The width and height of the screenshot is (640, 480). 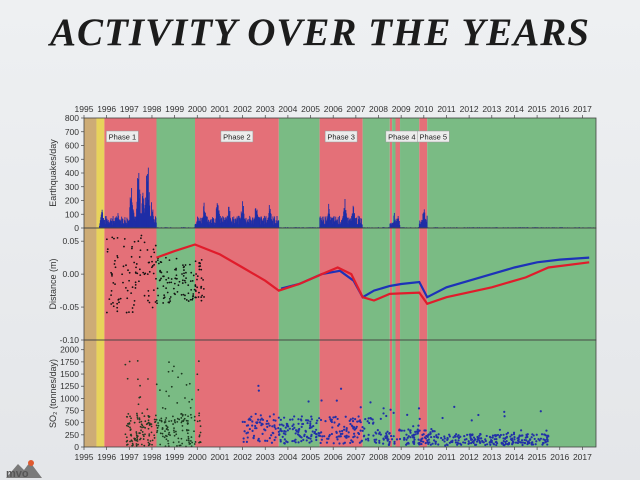 I want to click on phase-label: Phase 1, so click(x=123, y=137).